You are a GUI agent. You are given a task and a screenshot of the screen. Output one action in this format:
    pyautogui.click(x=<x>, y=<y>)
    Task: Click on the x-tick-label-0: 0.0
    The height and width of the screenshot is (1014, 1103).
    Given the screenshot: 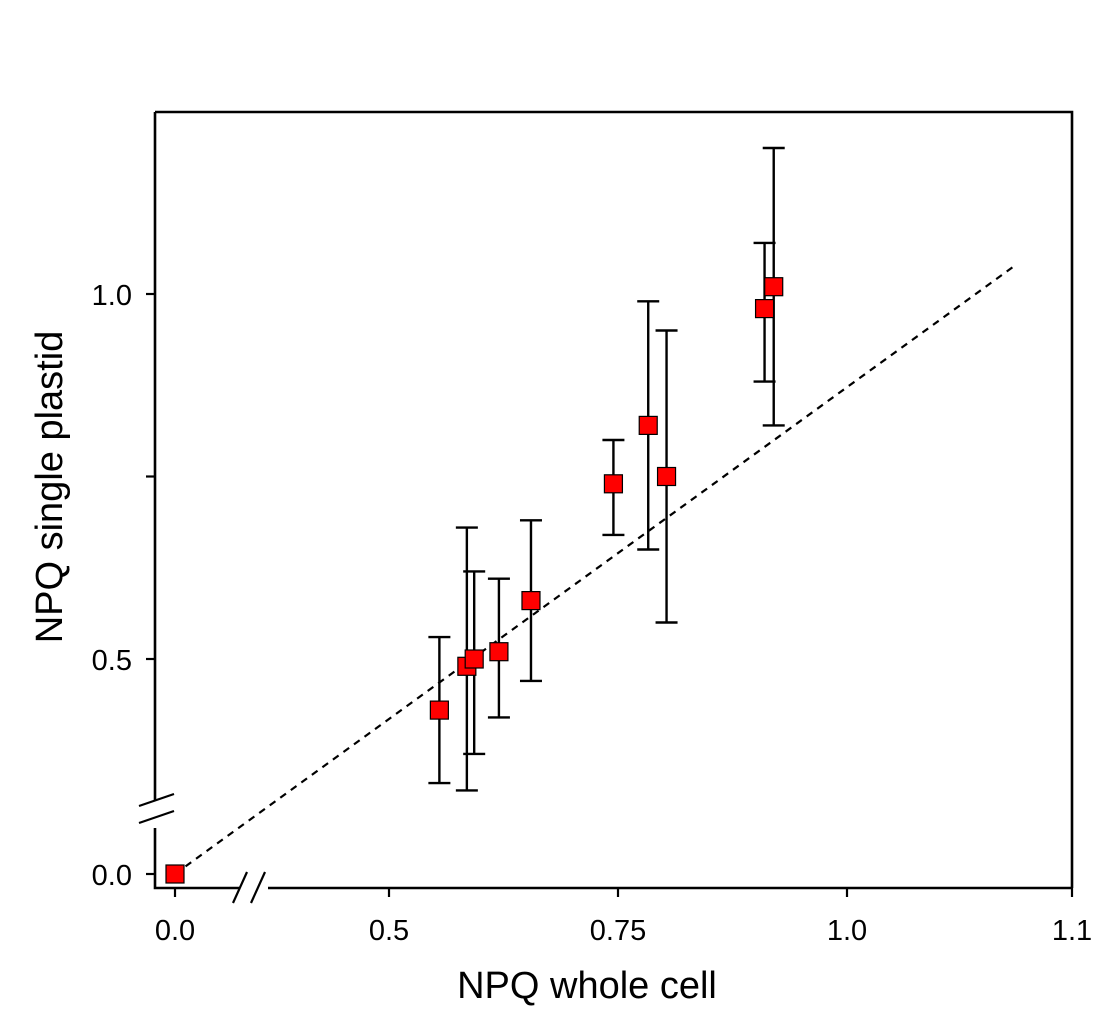 What is the action you would take?
    pyautogui.click(x=175, y=931)
    